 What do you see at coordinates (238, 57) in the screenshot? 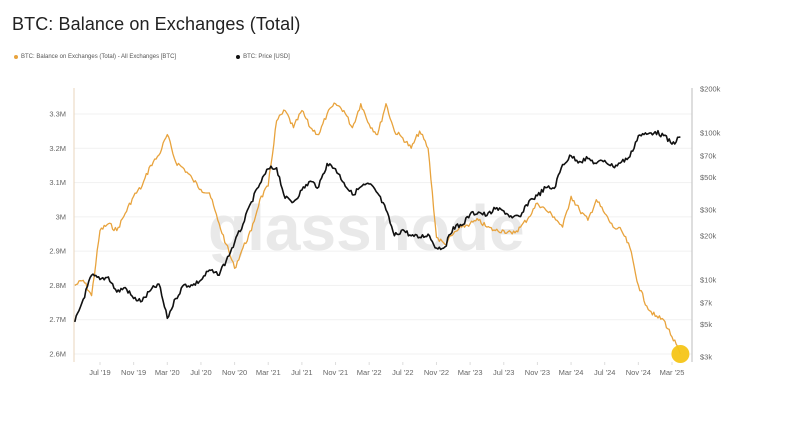
I see `legend-marker-price` at bounding box center [238, 57].